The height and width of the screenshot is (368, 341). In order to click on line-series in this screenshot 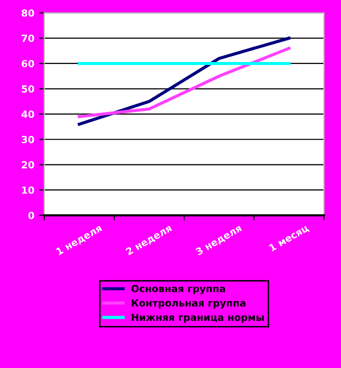, I will do `click(184, 82)`.